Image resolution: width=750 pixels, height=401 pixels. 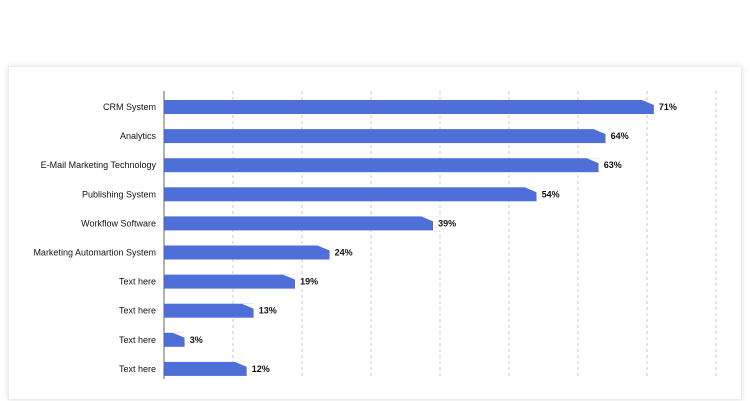 I want to click on category-label: Analytics, so click(x=138, y=136).